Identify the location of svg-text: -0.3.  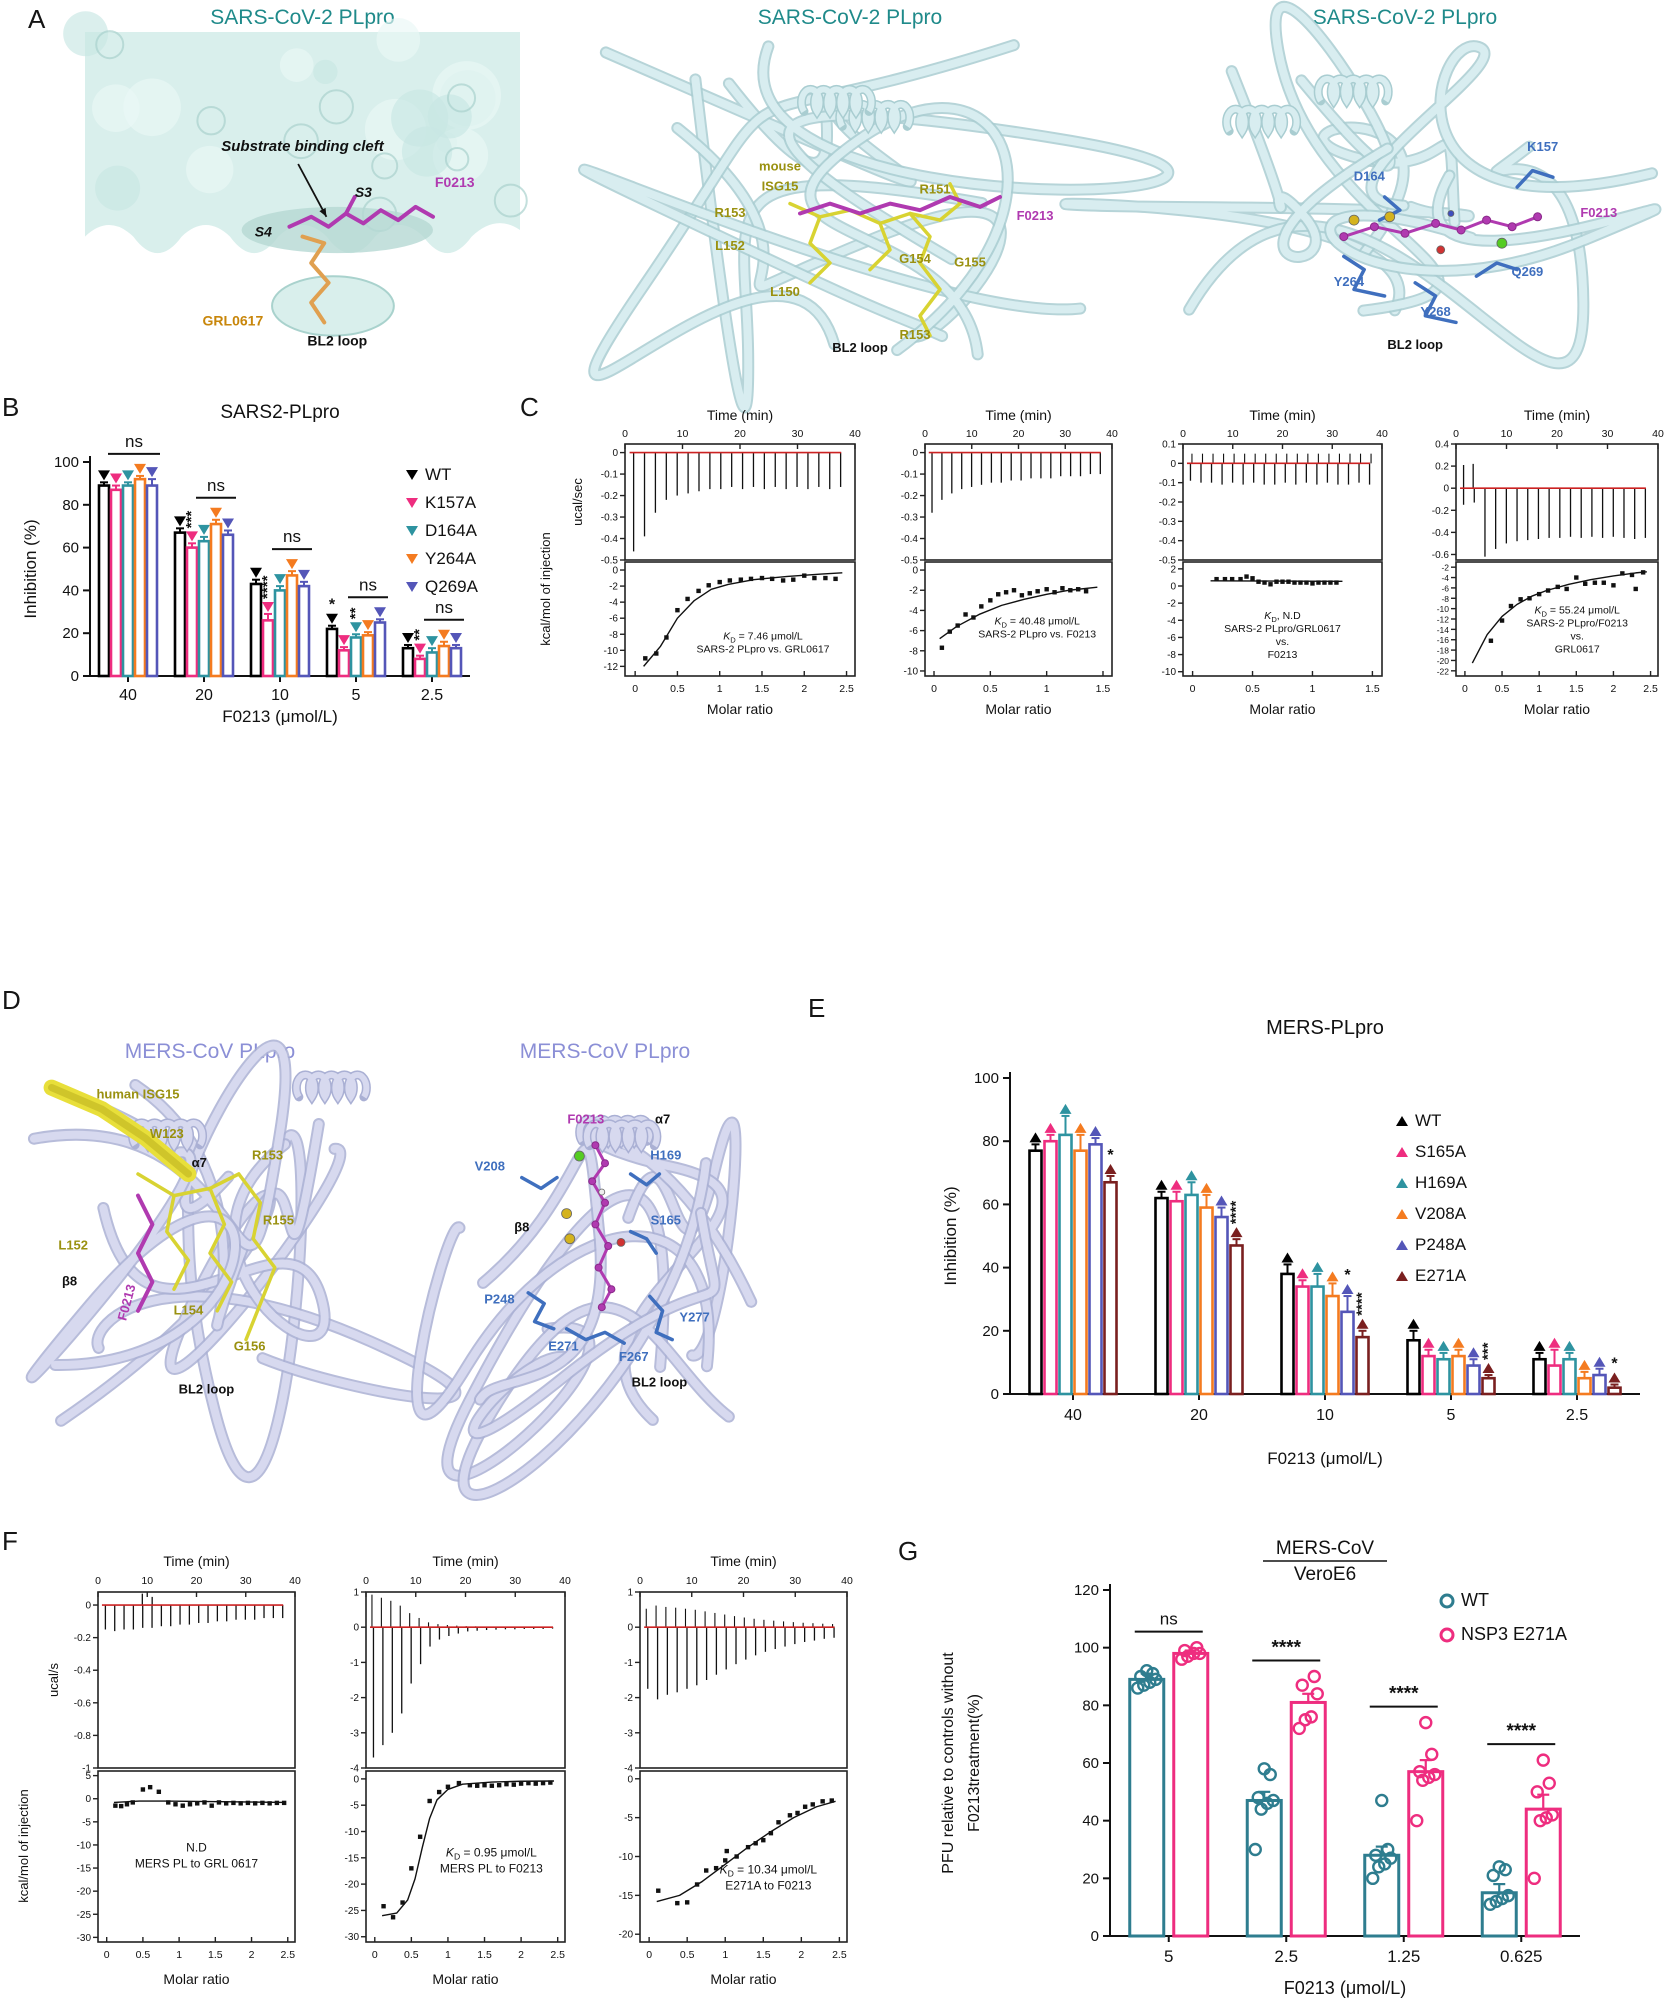
(610, 518).